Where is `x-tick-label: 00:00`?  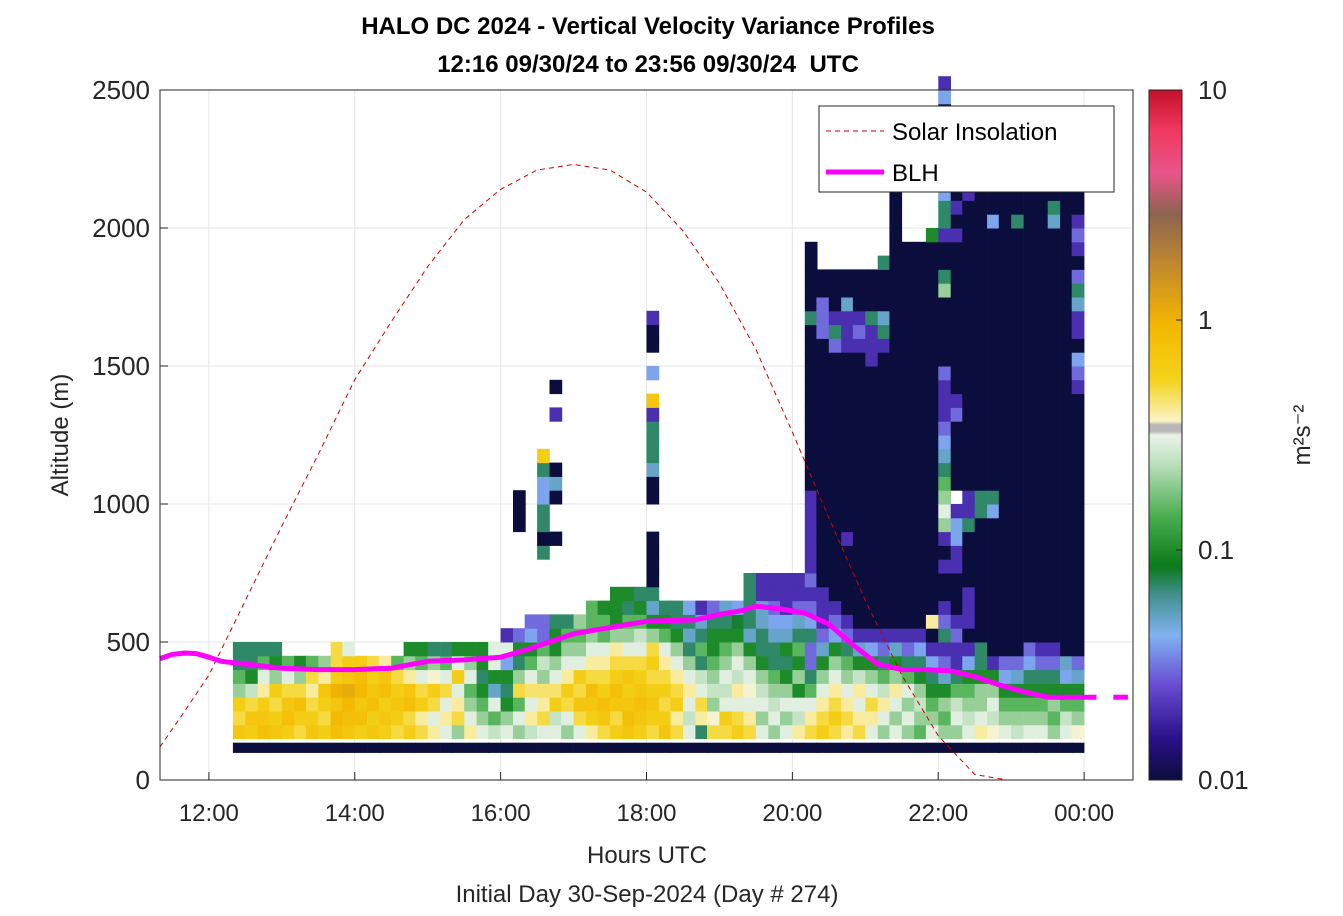
x-tick-label: 00:00 is located at coordinates (1084, 813).